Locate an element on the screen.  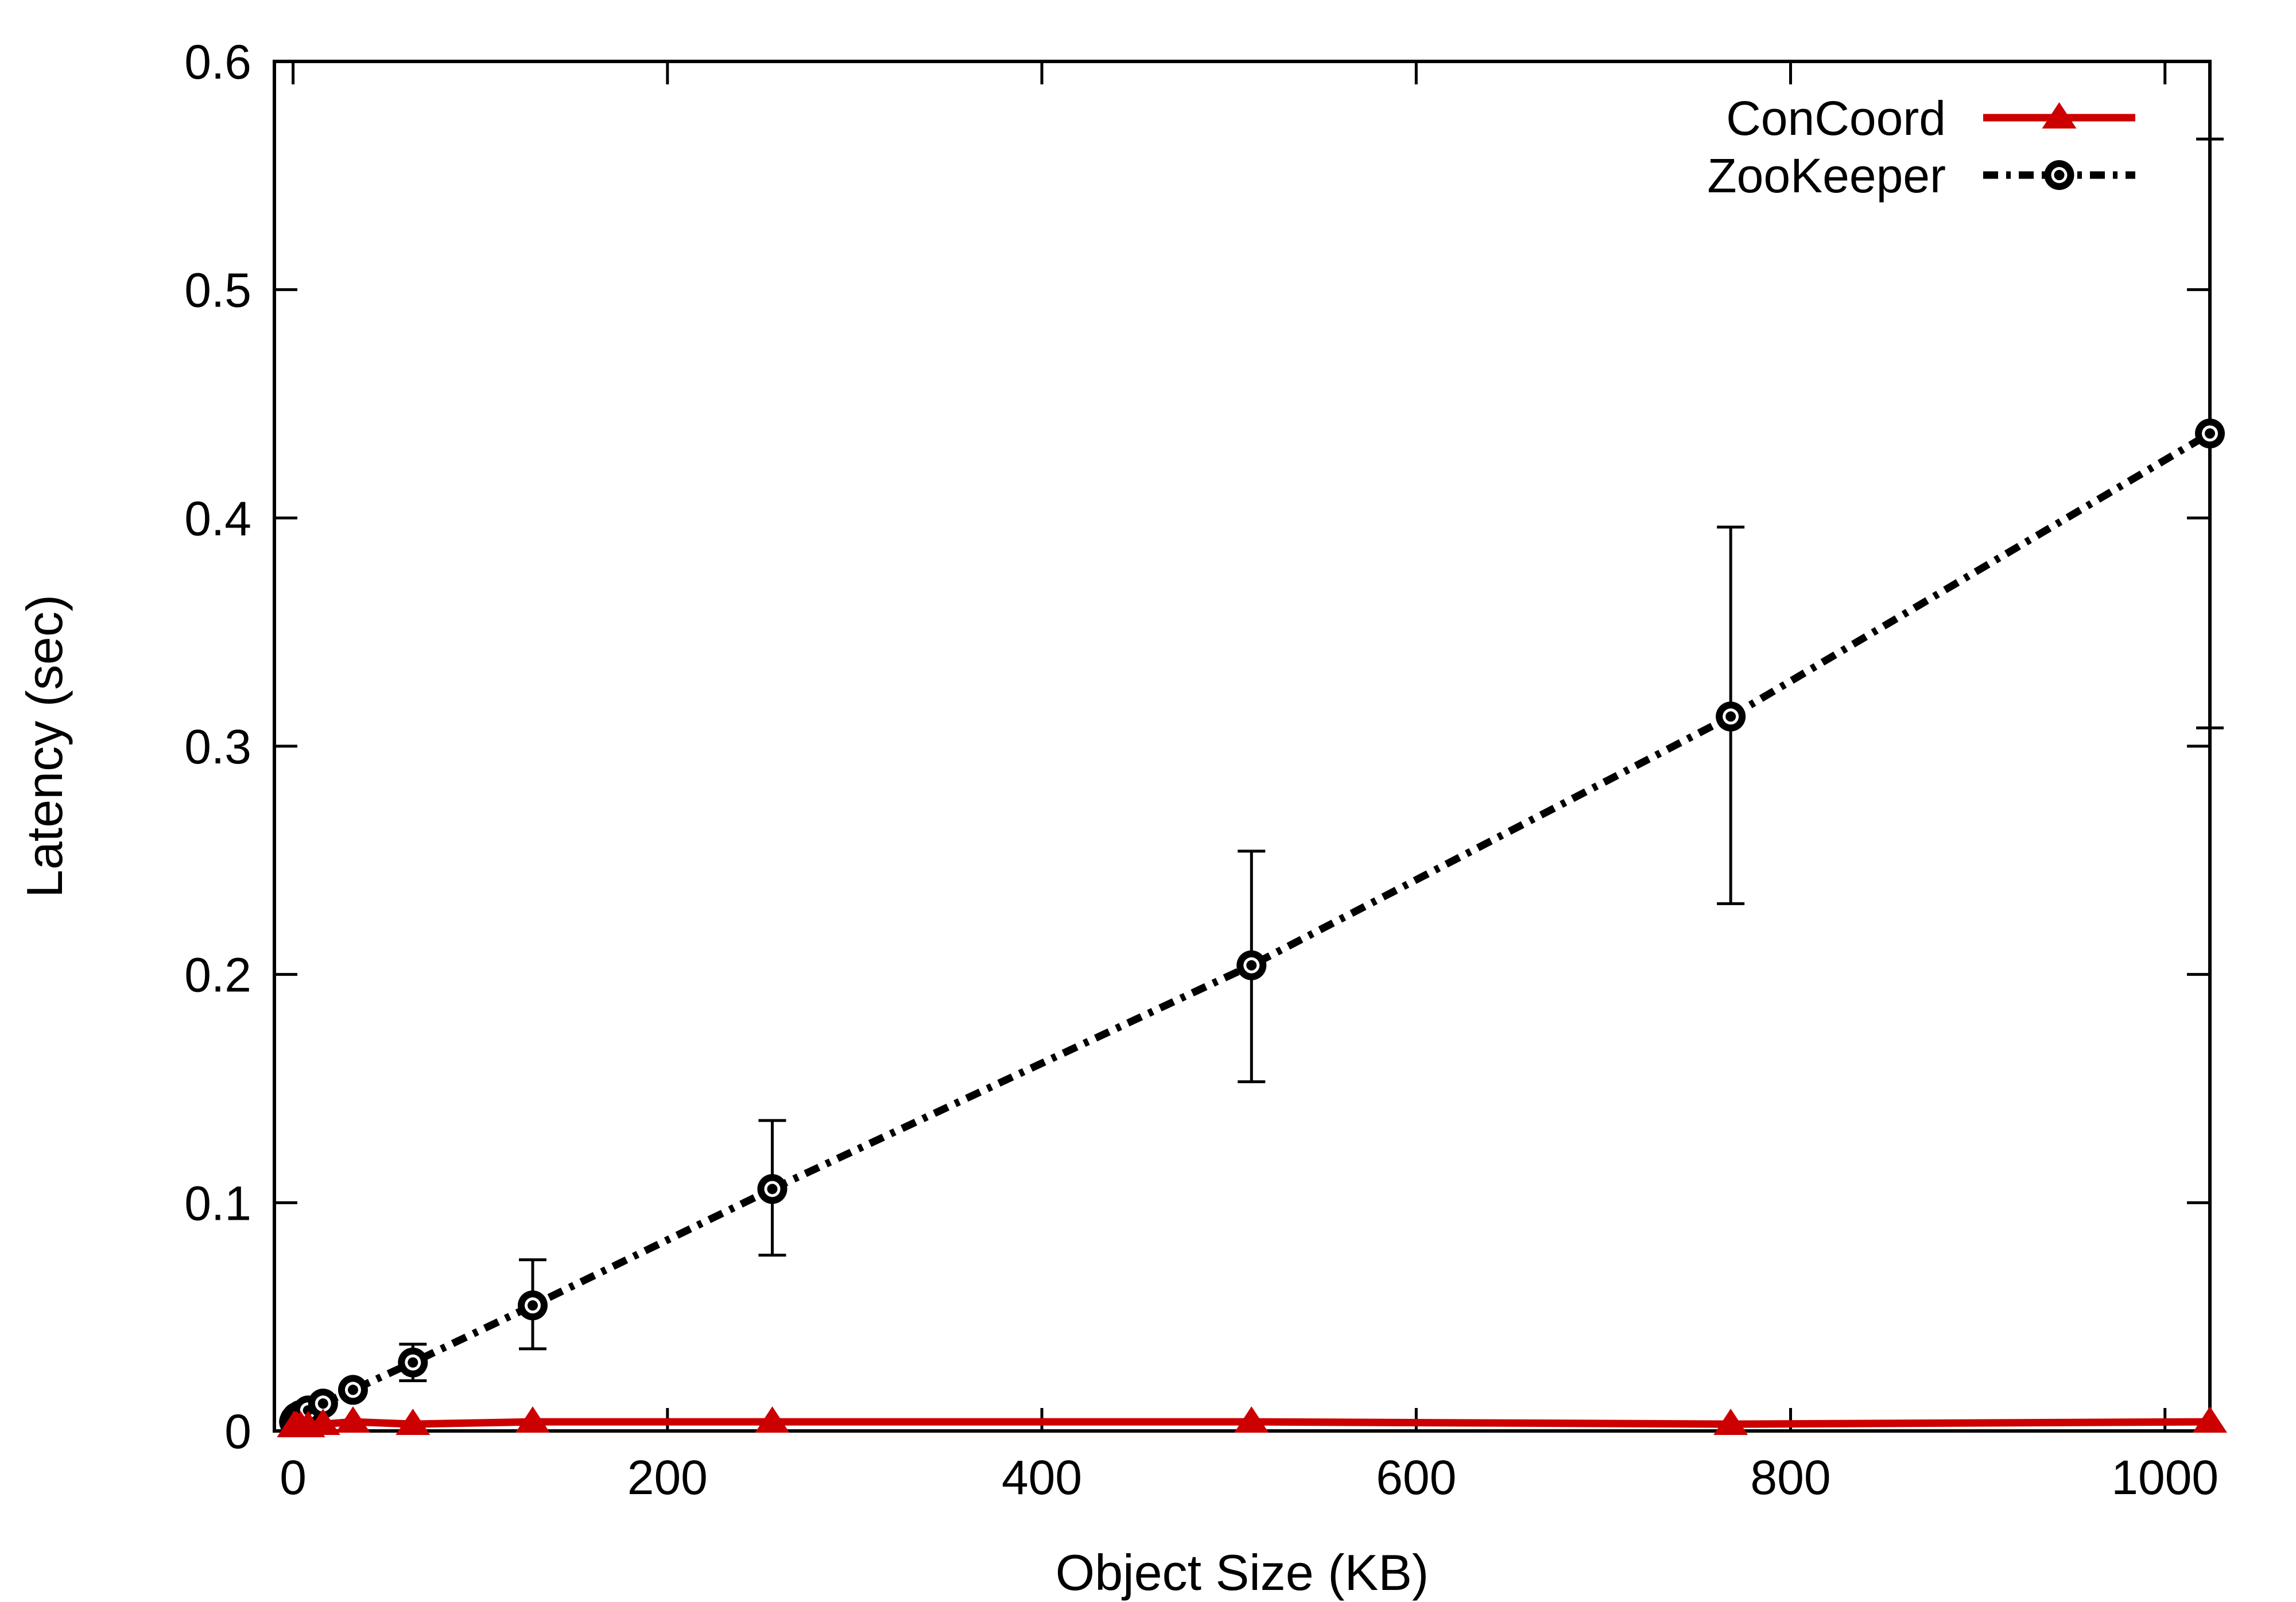
x-tick-label: 1000 is located at coordinates (2165, 1477).